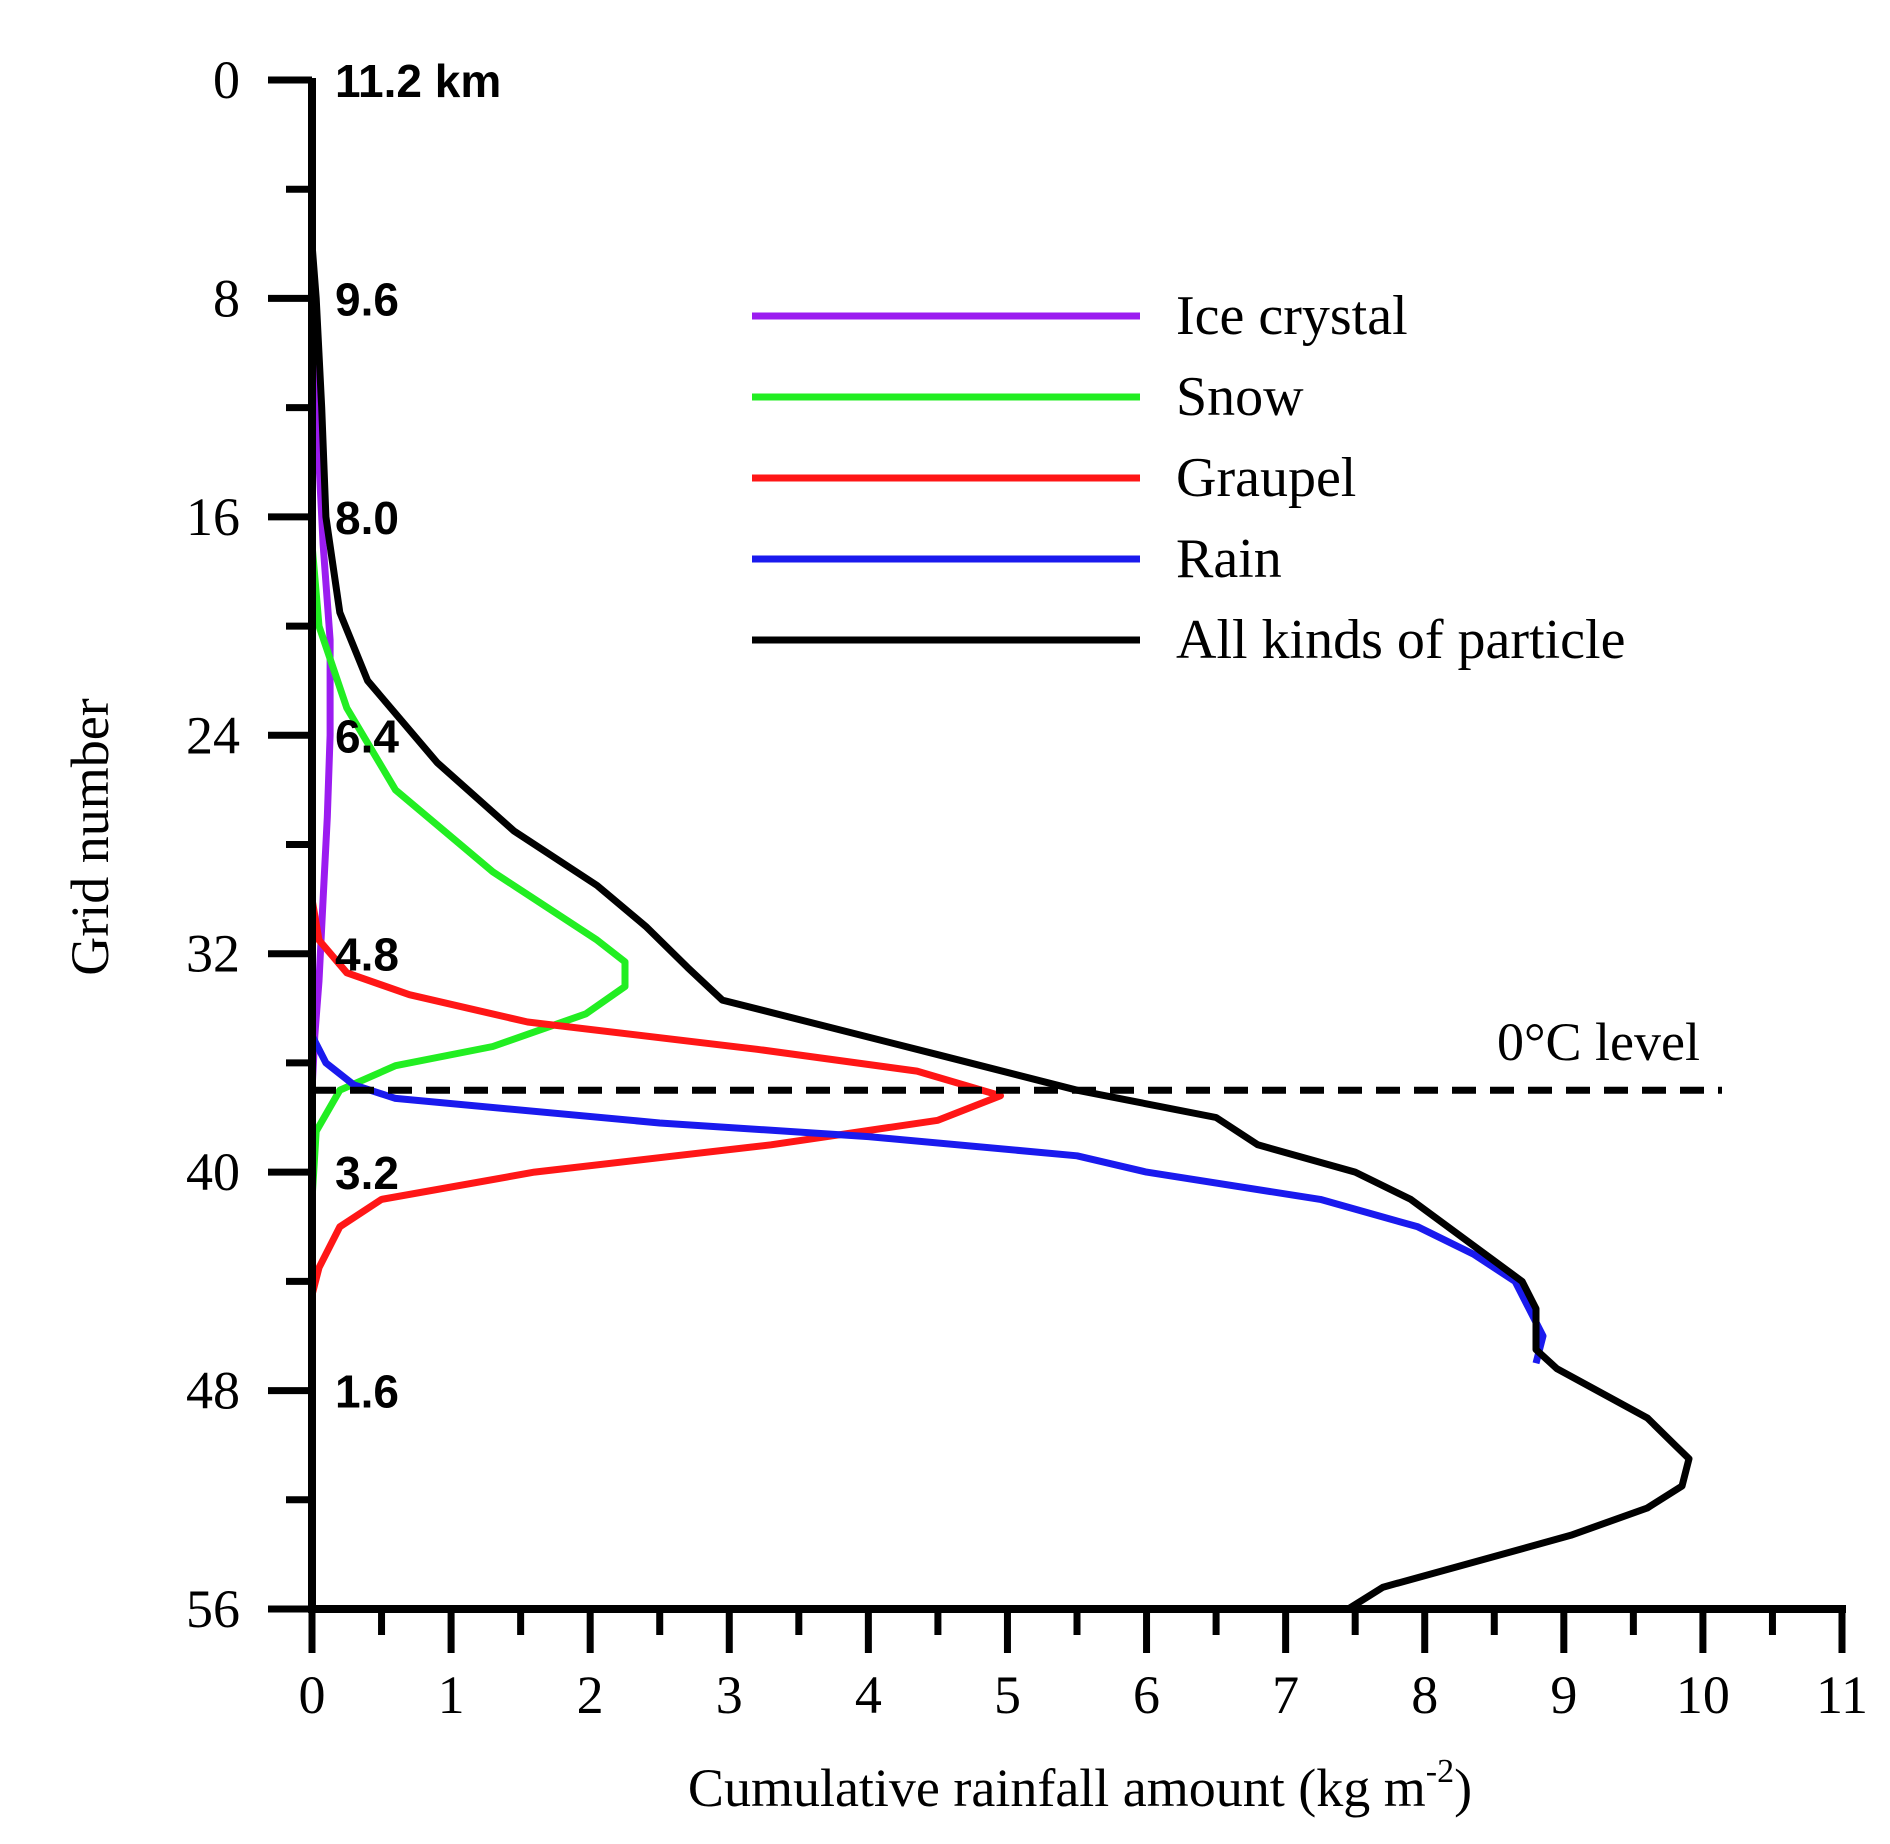 This screenshot has height=1844, width=1890. What do you see at coordinates (1229, 559) in the screenshot?
I see `legend-label: Rain` at bounding box center [1229, 559].